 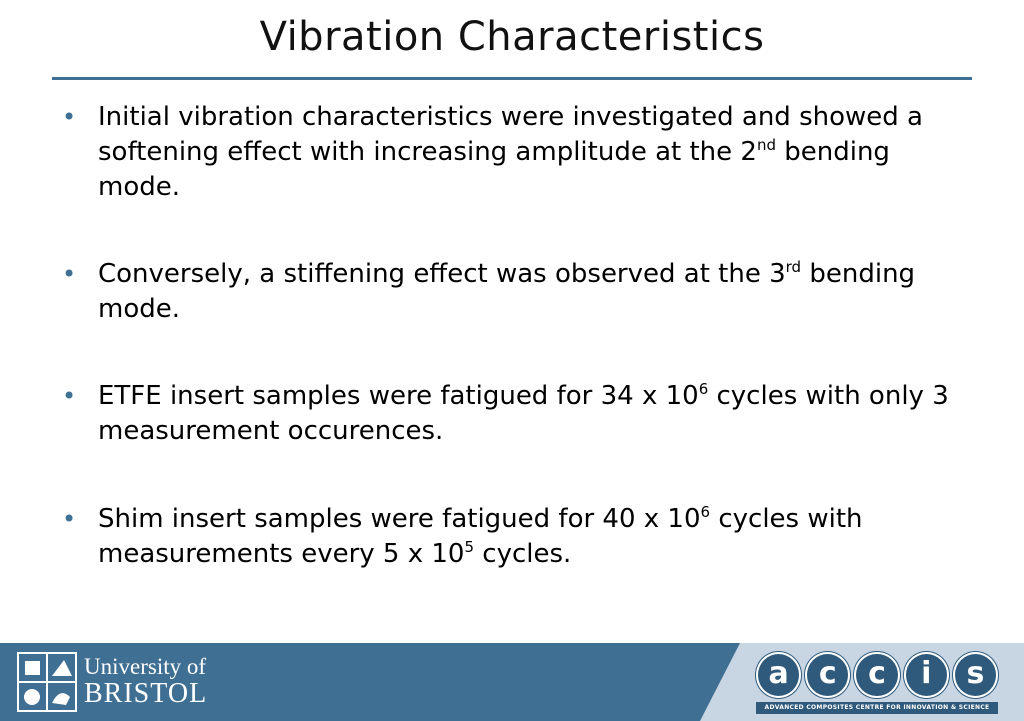 What do you see at coordinates (523, 554) in the screenshot?
I see `bullet-text-segment: cycles.` at bounding box center [523, 554].